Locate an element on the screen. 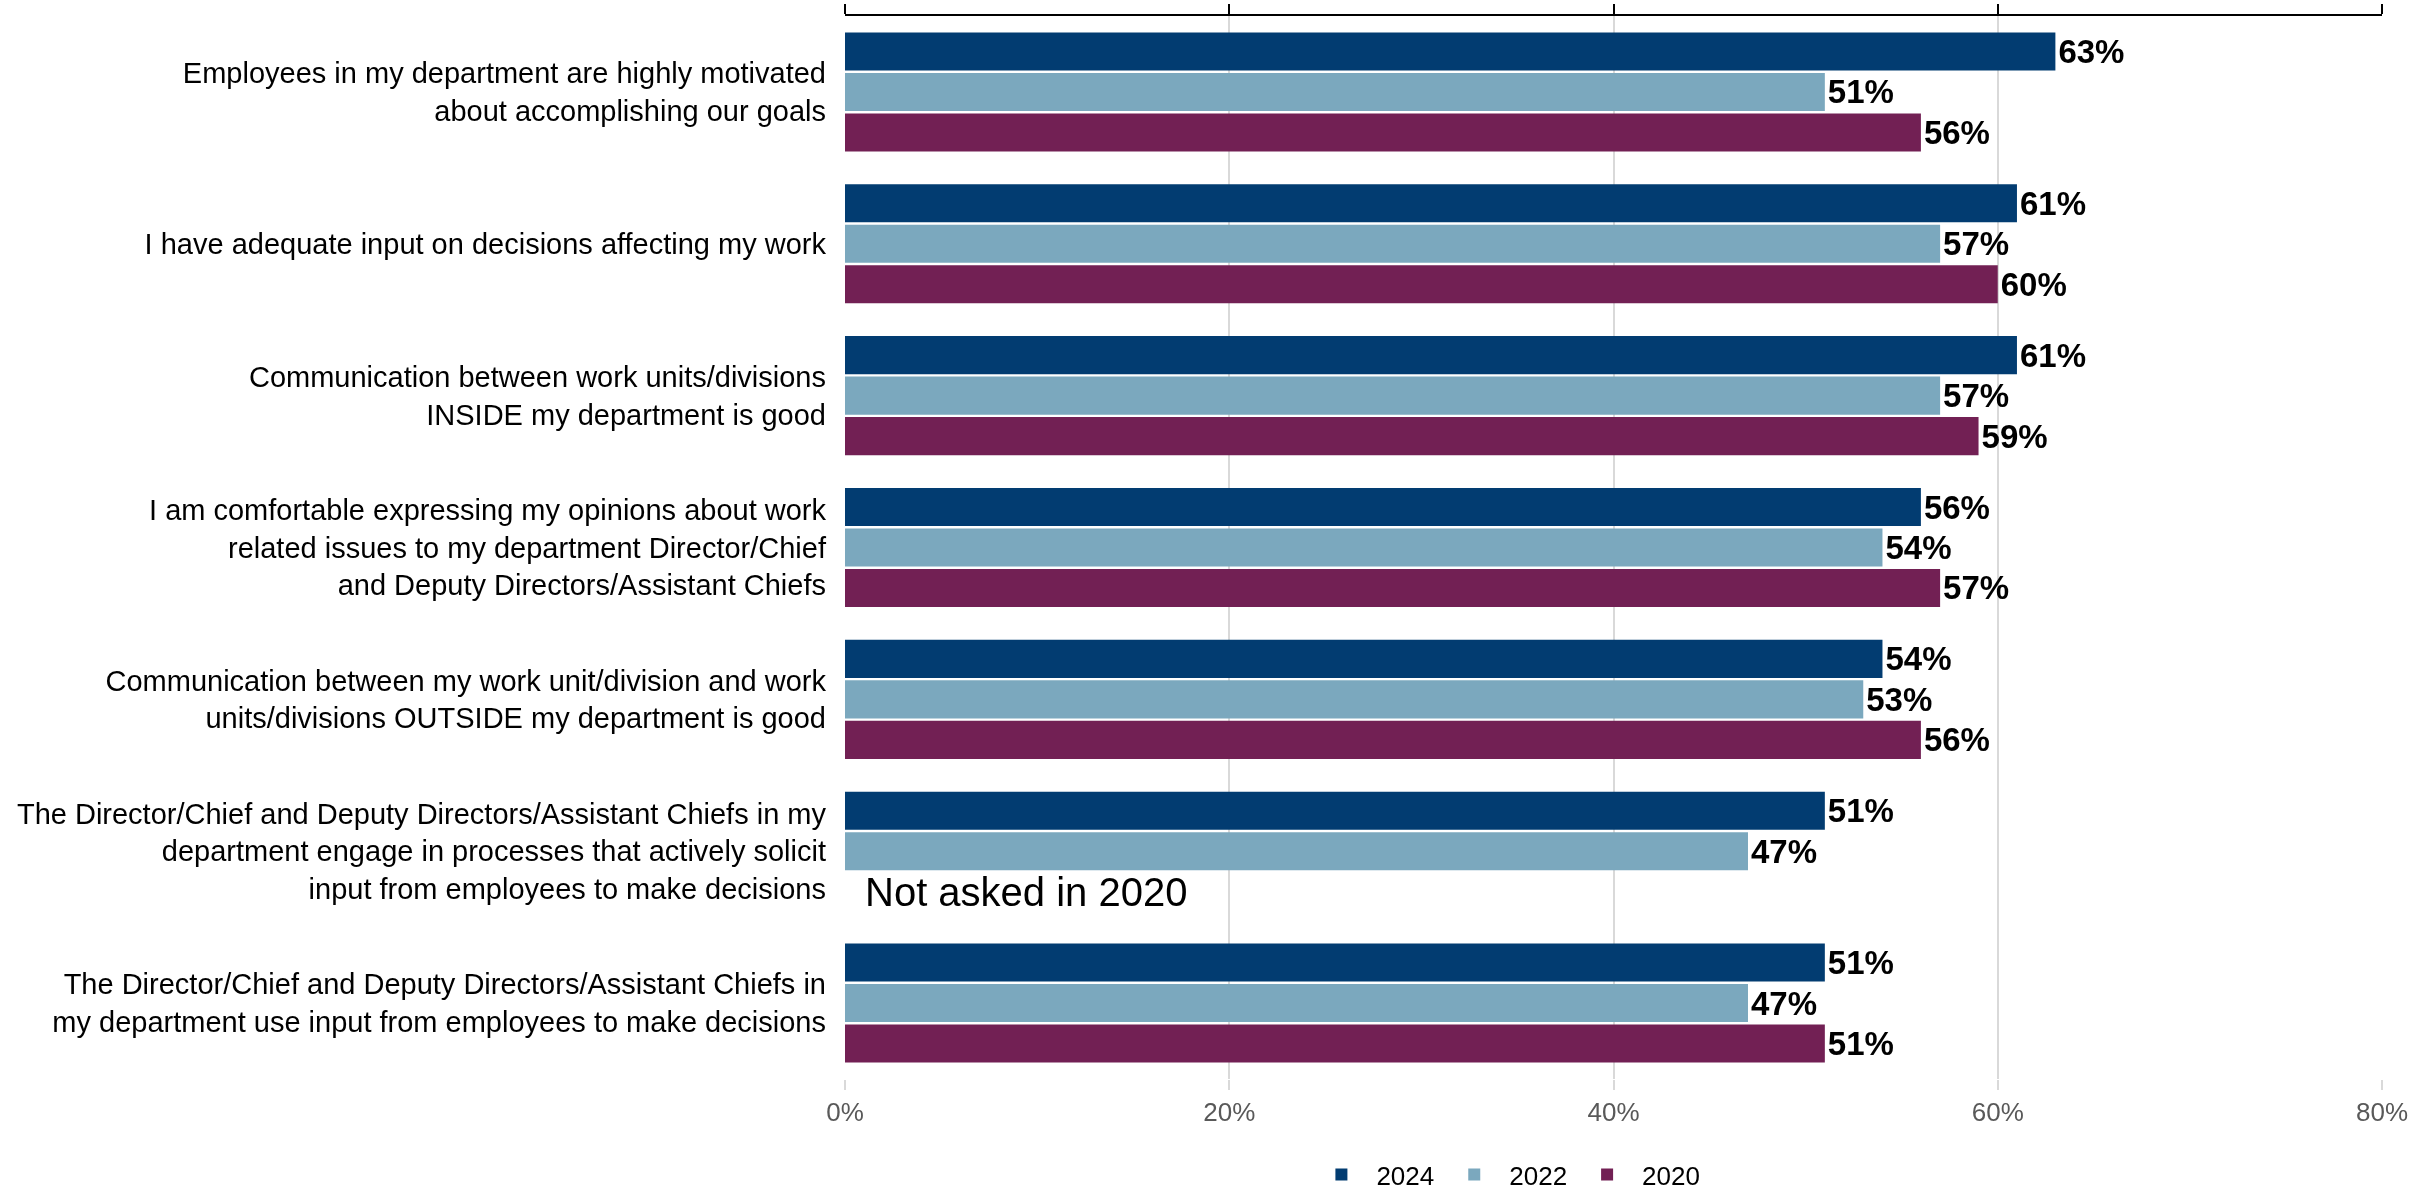 The width and height of the screenshot is (2430, 1197). y-tick-label: The Director/Chief and Deputy Directors/Assistant Chiefs in my department use input from employees to make decisions is located at coordinates (439, 1003).